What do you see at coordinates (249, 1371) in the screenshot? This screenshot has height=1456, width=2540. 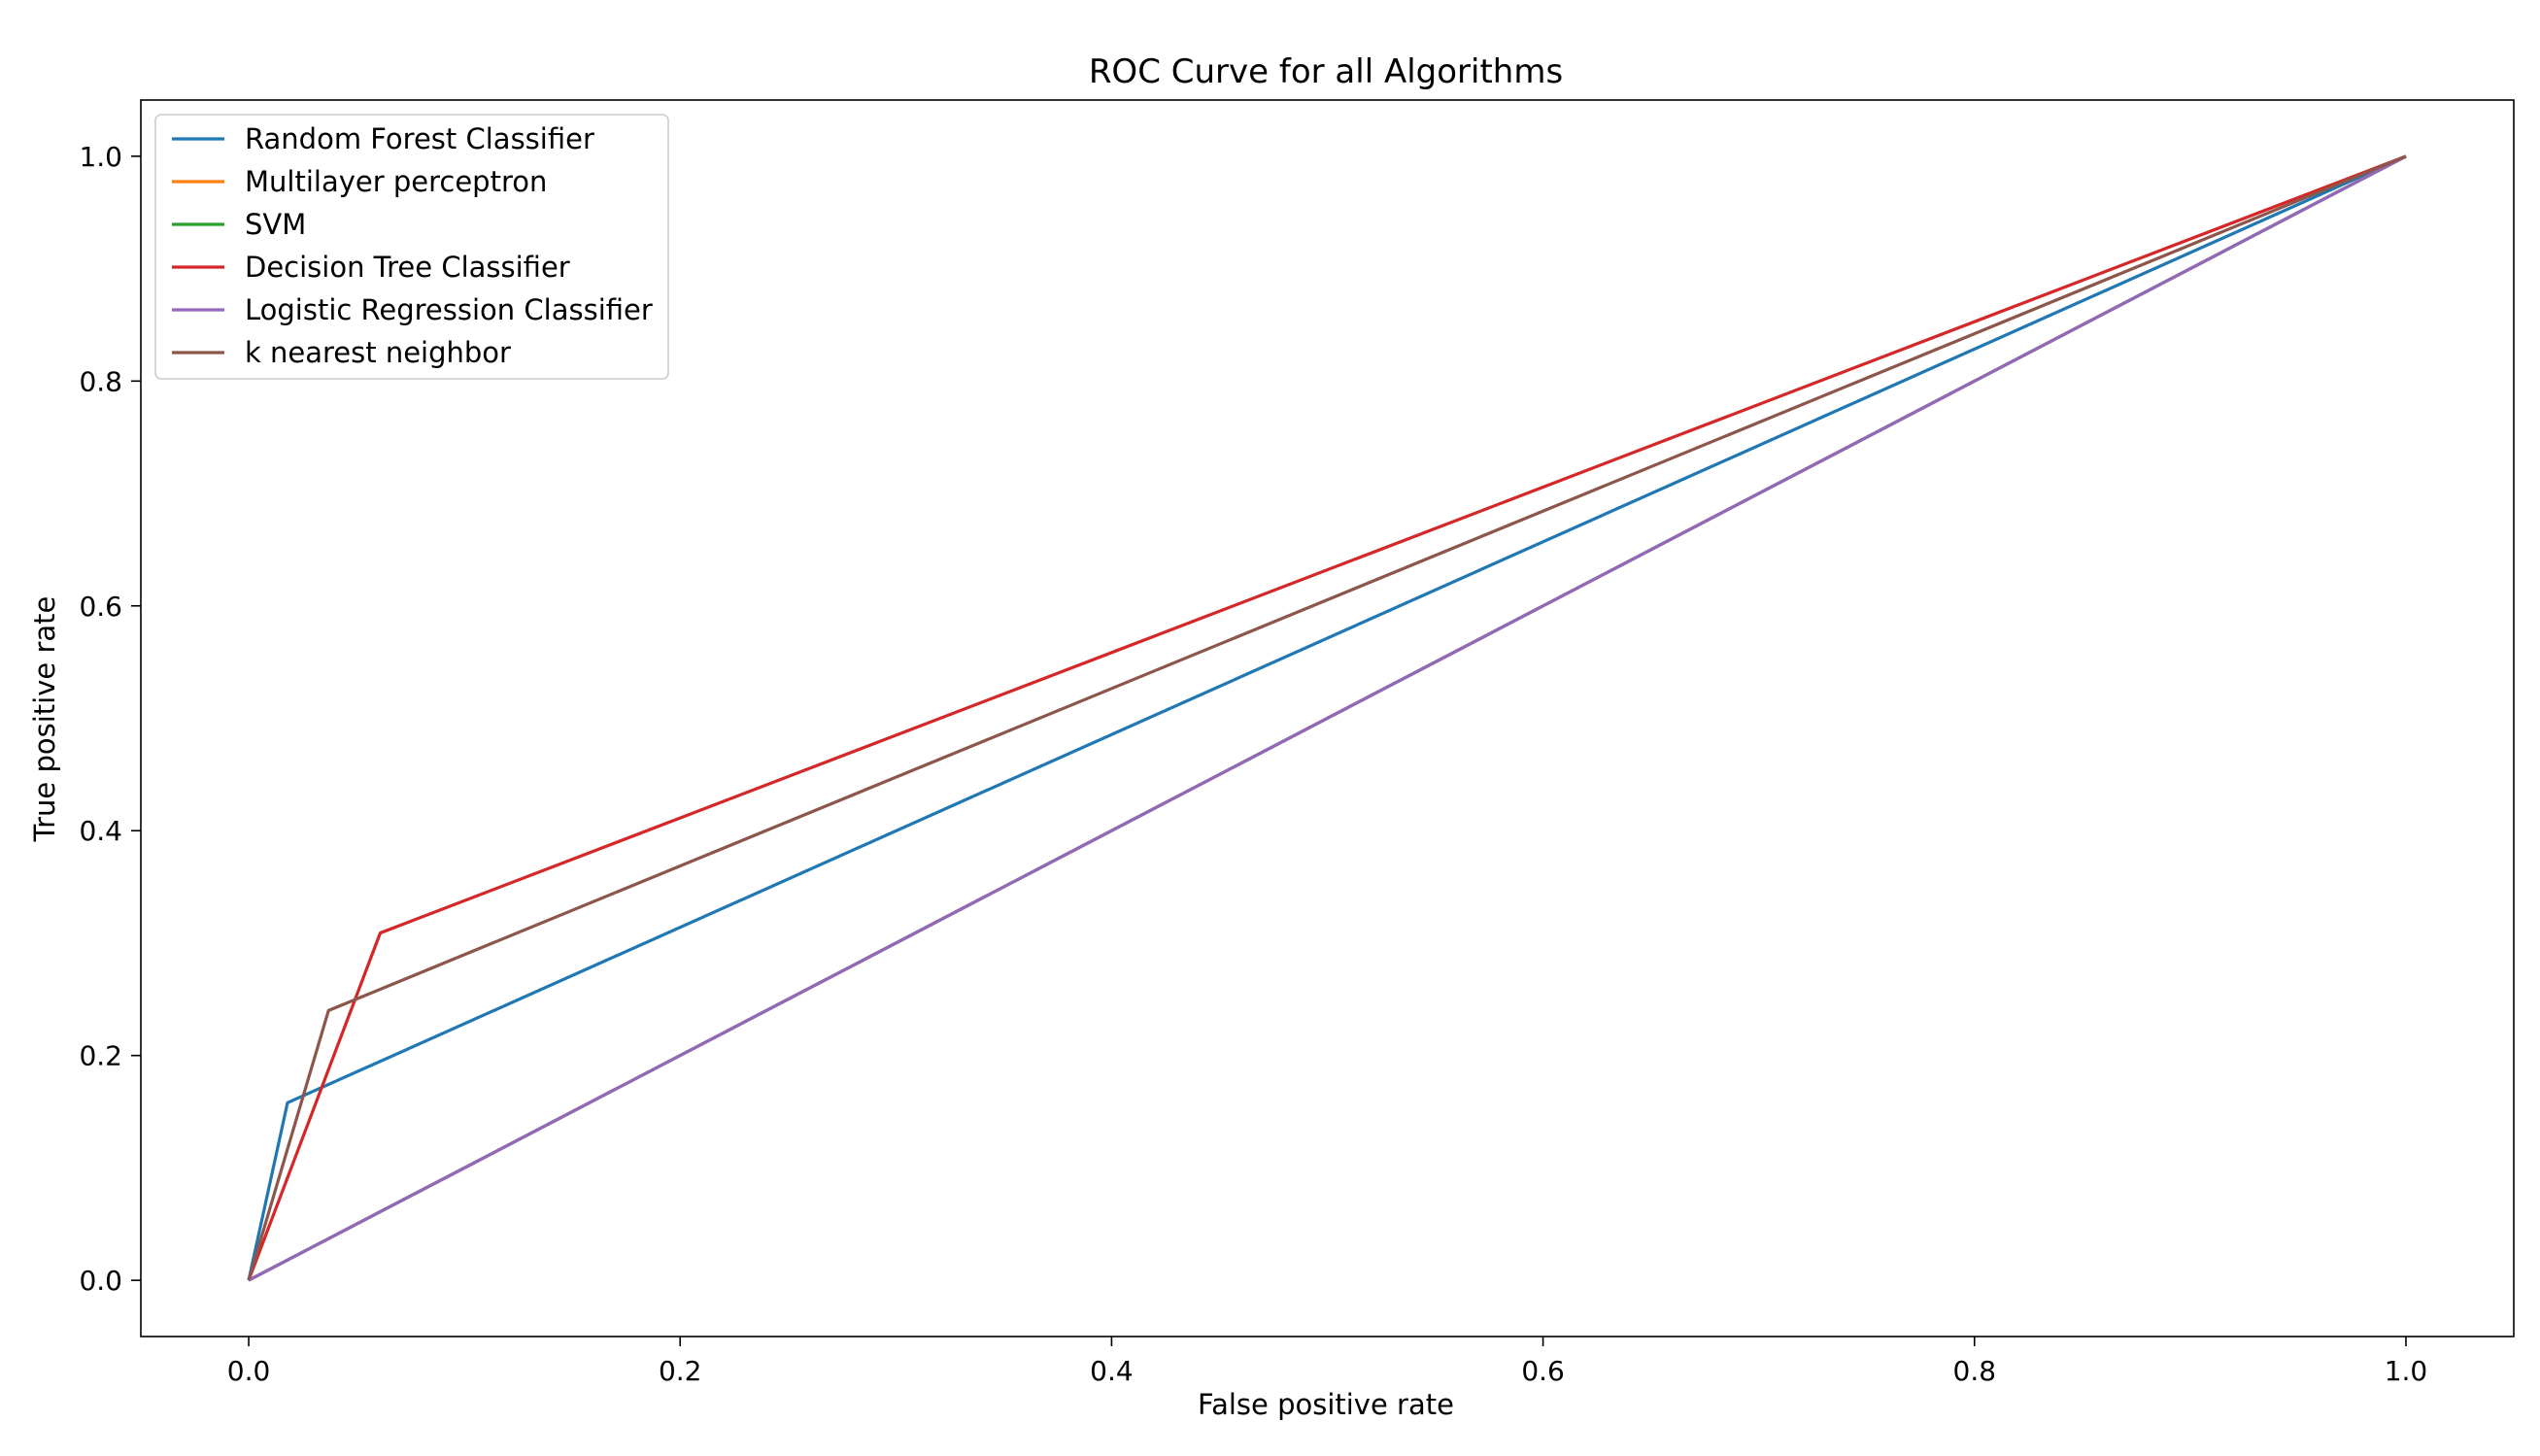 I see `x-tick-label: 0.0` at bounding box center [249, 1371].